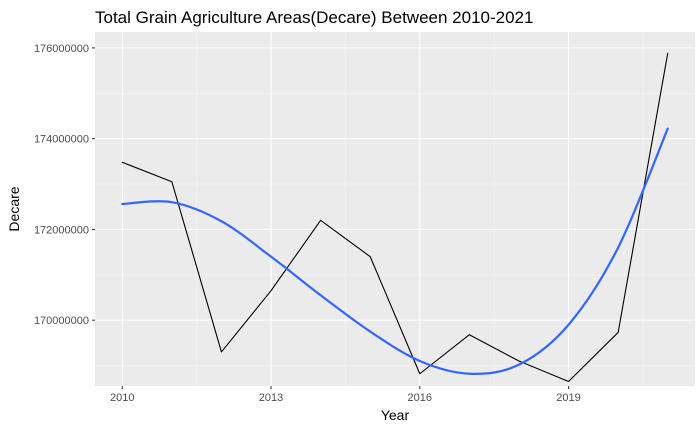 The image size is (700, 432). What do you see at coordinates (395, 415) in the screenshot?
I see `x-axis-label: Year` at bounding box center [395, 415].